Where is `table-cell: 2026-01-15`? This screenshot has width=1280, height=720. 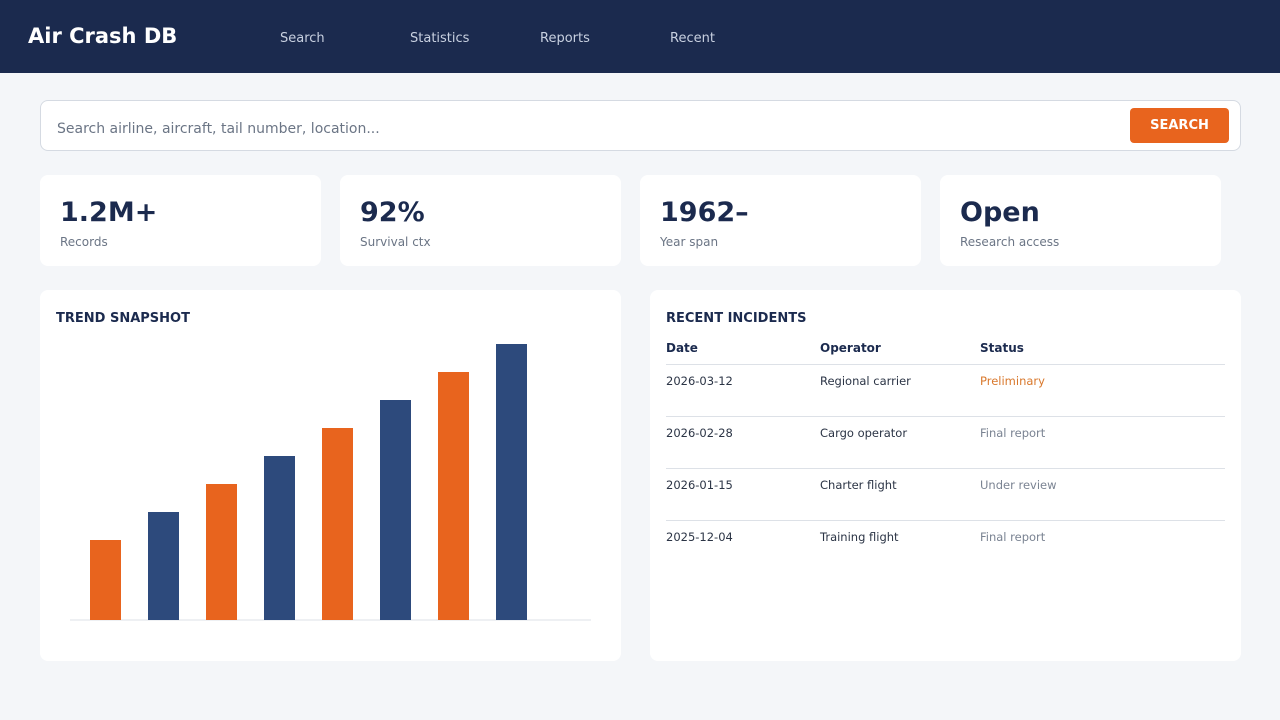 table-cell: 2026-01-15 is located at coordinates (699, 485).